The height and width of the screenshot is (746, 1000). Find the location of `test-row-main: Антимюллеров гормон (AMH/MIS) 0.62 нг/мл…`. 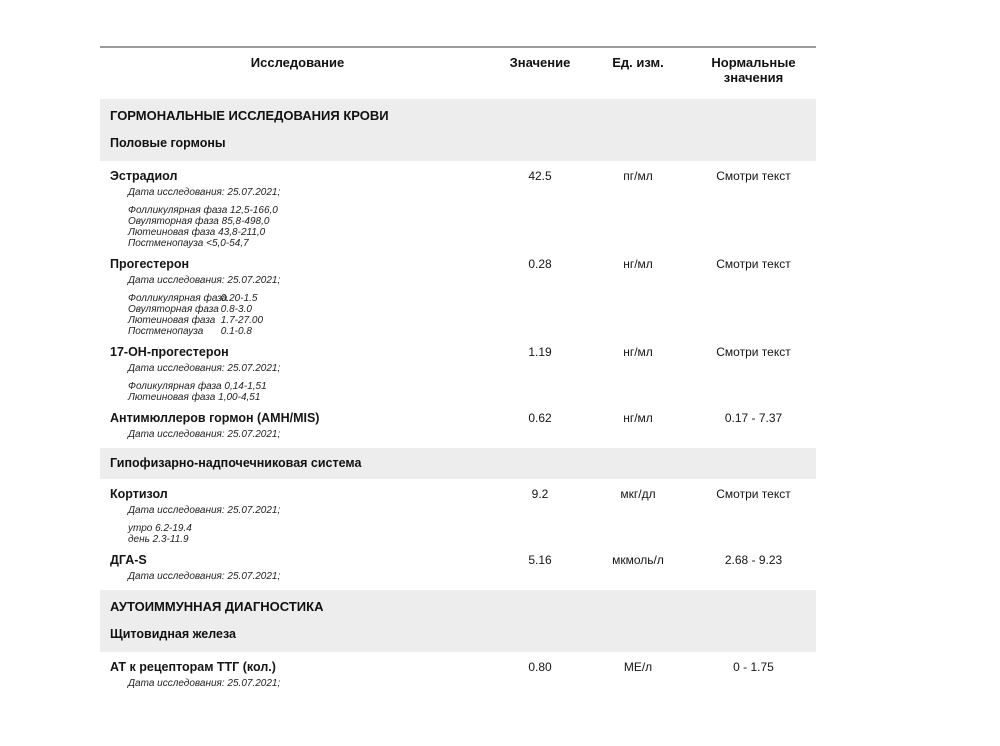

test-row-main: Антимюллеров гормон (AMH/MIS) 0.62 нг/мл… is located at coordinates (458, 418).